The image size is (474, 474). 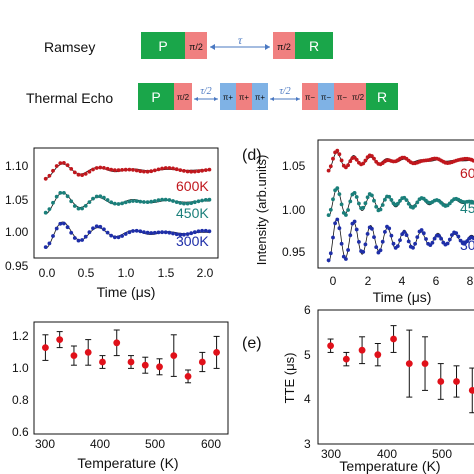 I want to click on top-right-ytick-1: 1.05, so click(x=294, y=166).